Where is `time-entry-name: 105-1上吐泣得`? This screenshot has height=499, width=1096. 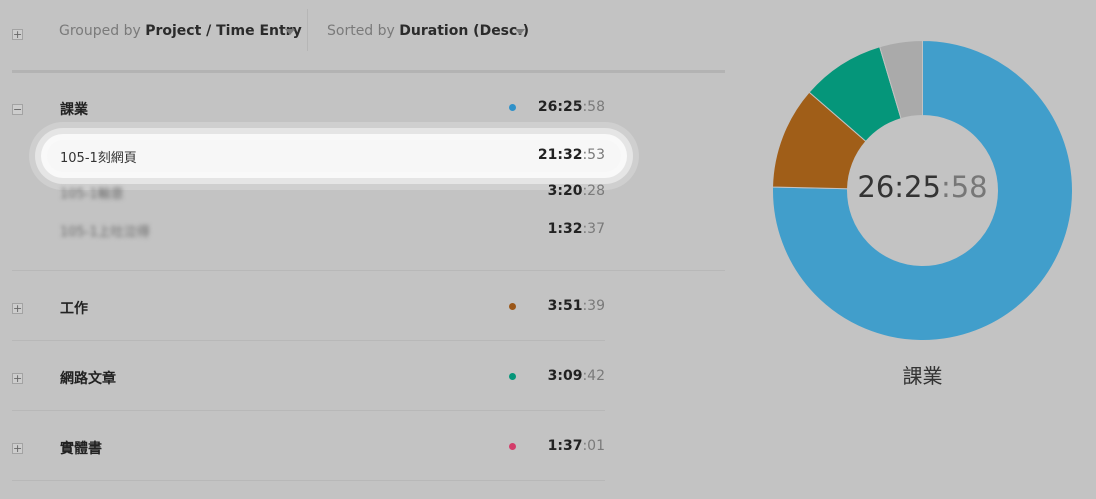
time-entry-name: 105-1上吐泣得 is located at coordinates (105, 232).